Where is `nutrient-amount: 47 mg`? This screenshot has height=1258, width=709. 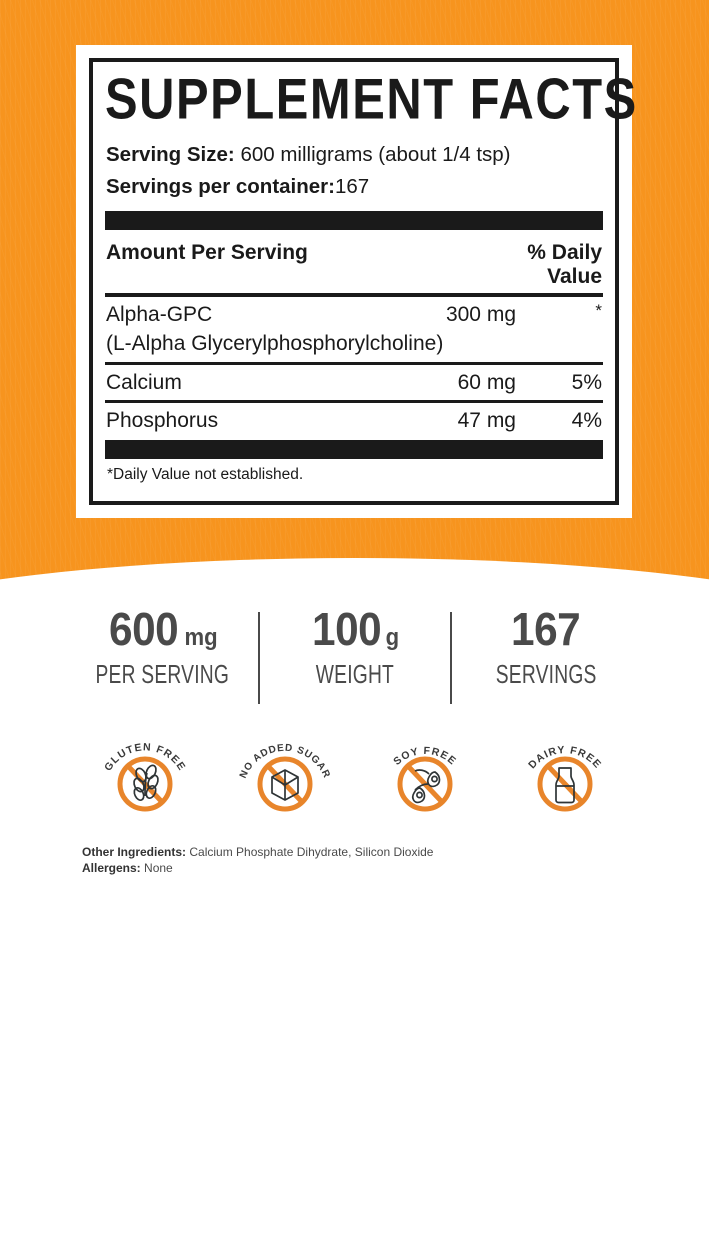
nutrient-amount: 47 mg is located at coordinates (486, 420).